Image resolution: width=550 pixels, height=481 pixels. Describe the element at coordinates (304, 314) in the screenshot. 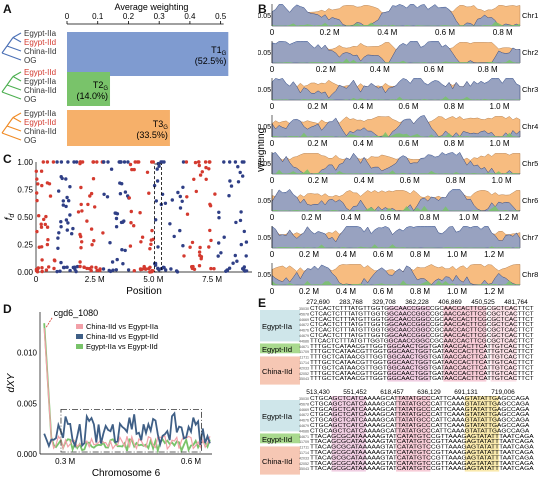

I see `panel-e-sample-id: 45678` at that location.